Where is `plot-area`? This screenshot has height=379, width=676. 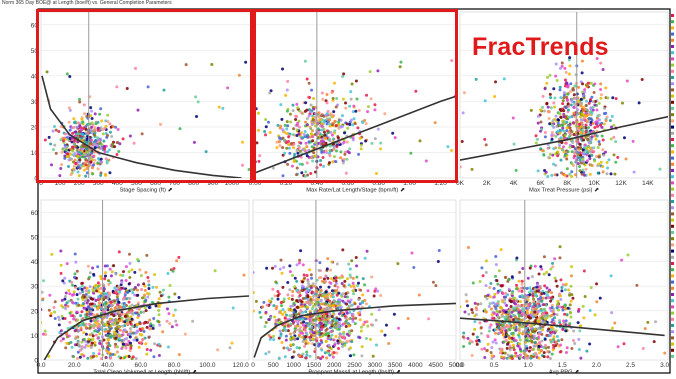 plot-area is located at coordinates (354, 280).